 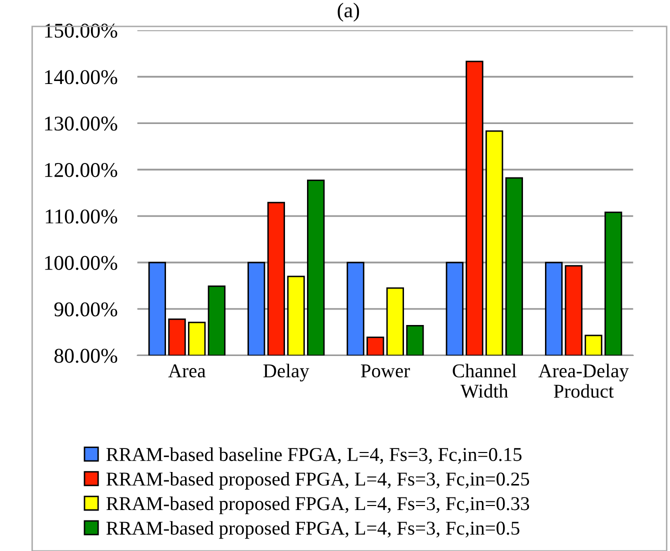 I want to click on legend-label: RRAM-based proposed FPGA, L=4, Fs=3, Fc,in=0.33, so click(x=318, y=505).